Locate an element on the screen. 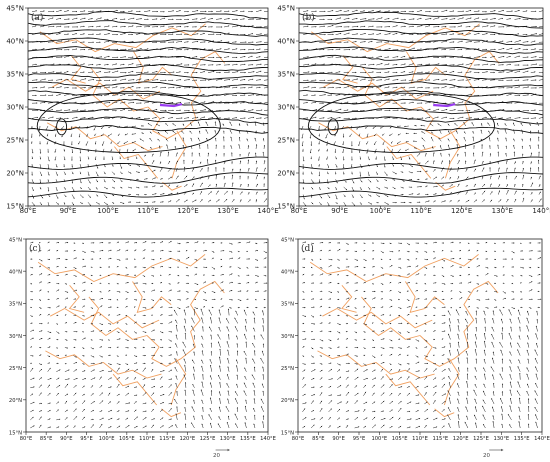  height-contour is located at coordinates (148, 163).